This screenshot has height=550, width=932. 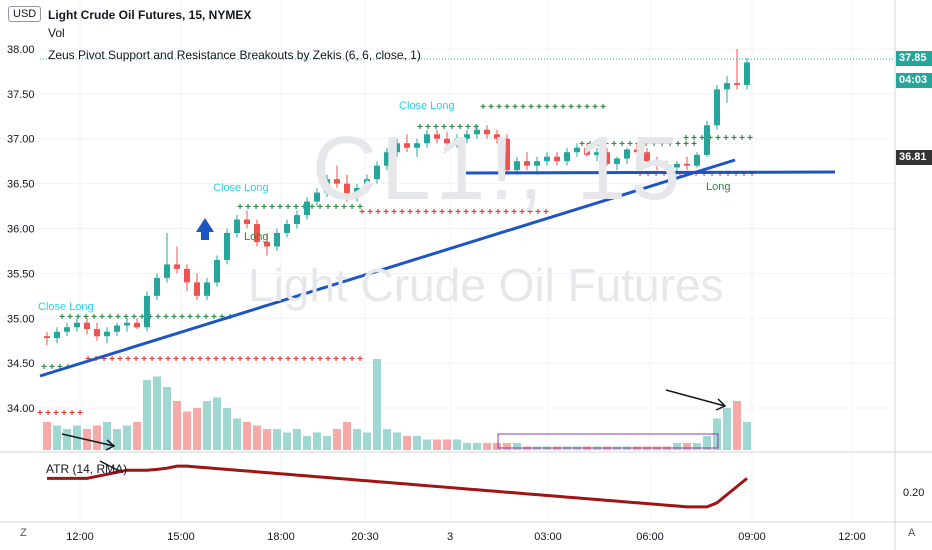 I want to click on symbol-legend: Light Crude Oil Futures, 15, NYMEX, so click(x=150, y=15).